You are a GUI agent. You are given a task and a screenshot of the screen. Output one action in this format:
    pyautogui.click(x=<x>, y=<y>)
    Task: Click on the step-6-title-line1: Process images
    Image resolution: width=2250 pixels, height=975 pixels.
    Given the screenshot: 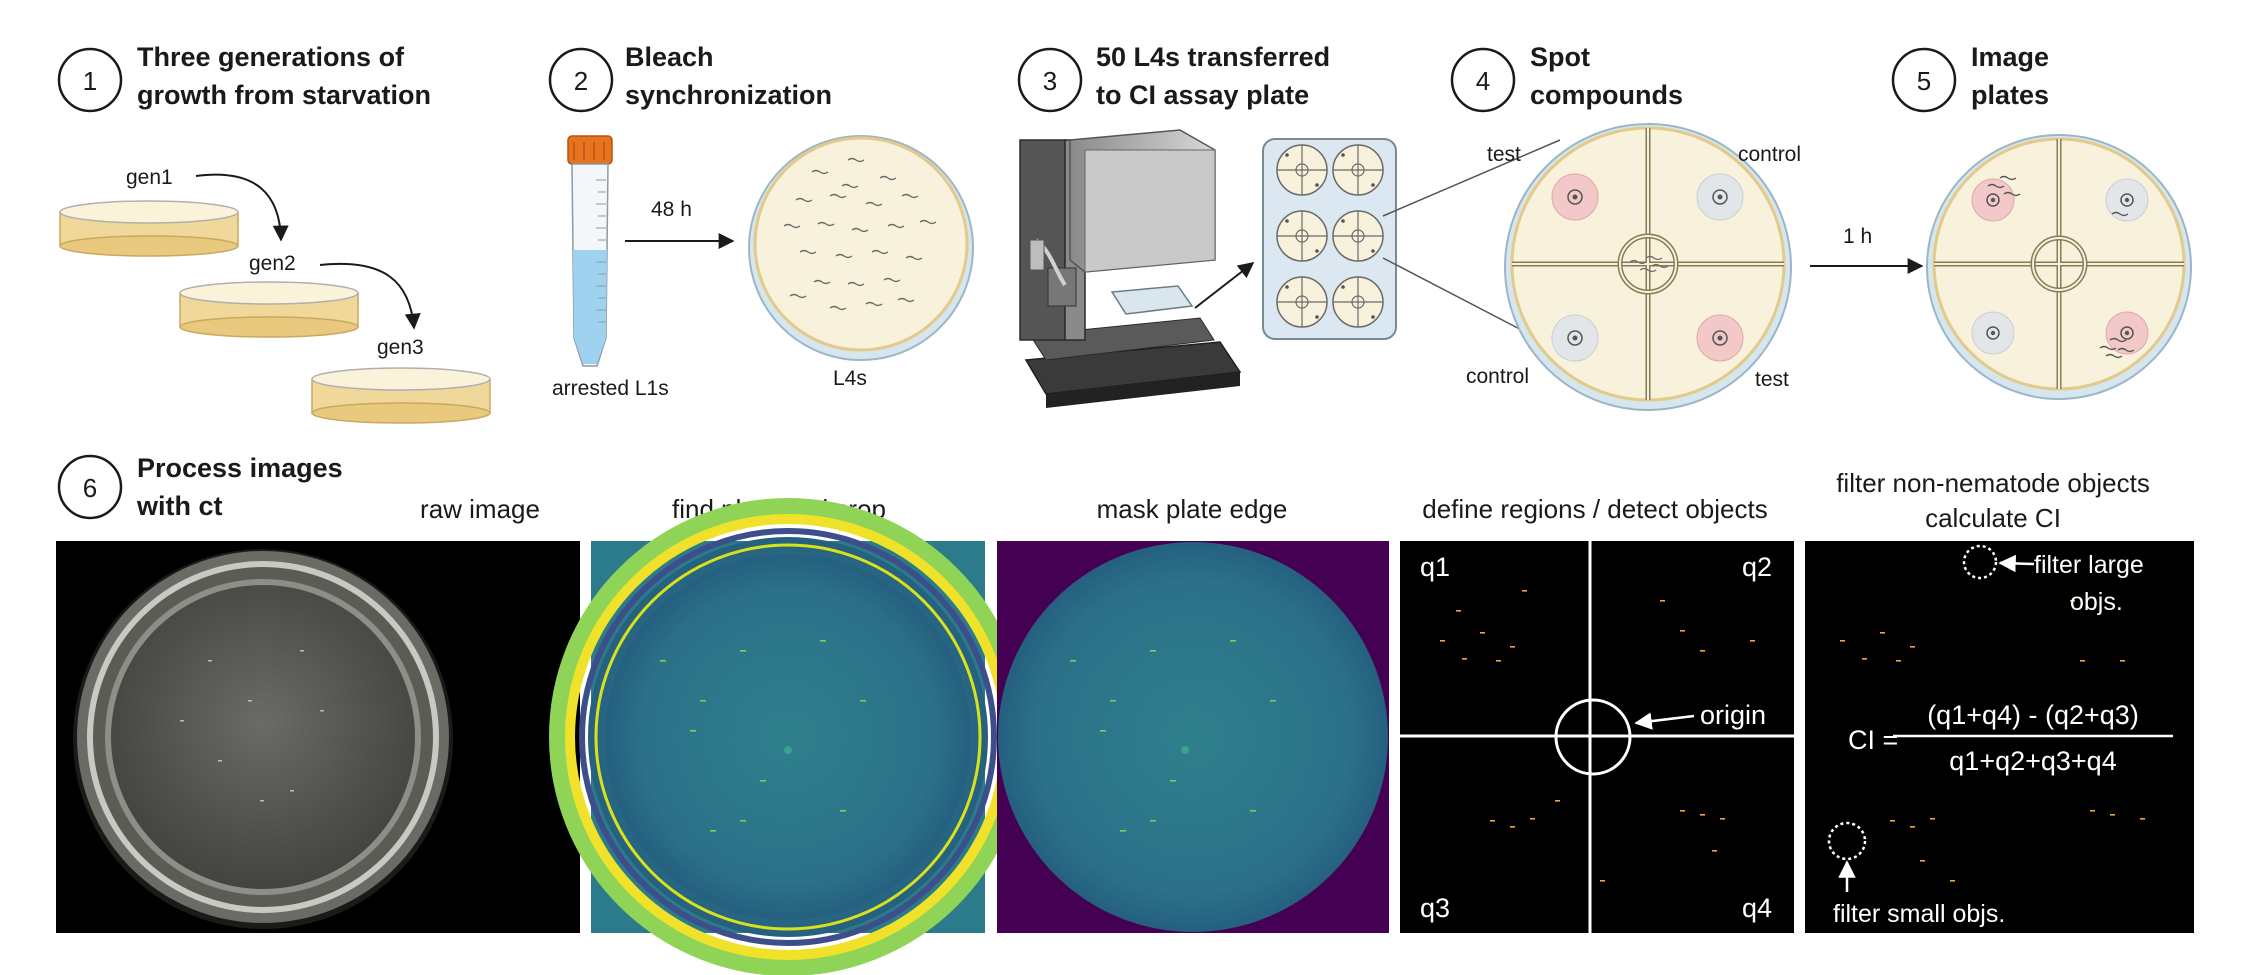 What is the action you would take?
    pyautogui.click(x=240, y=468)
    